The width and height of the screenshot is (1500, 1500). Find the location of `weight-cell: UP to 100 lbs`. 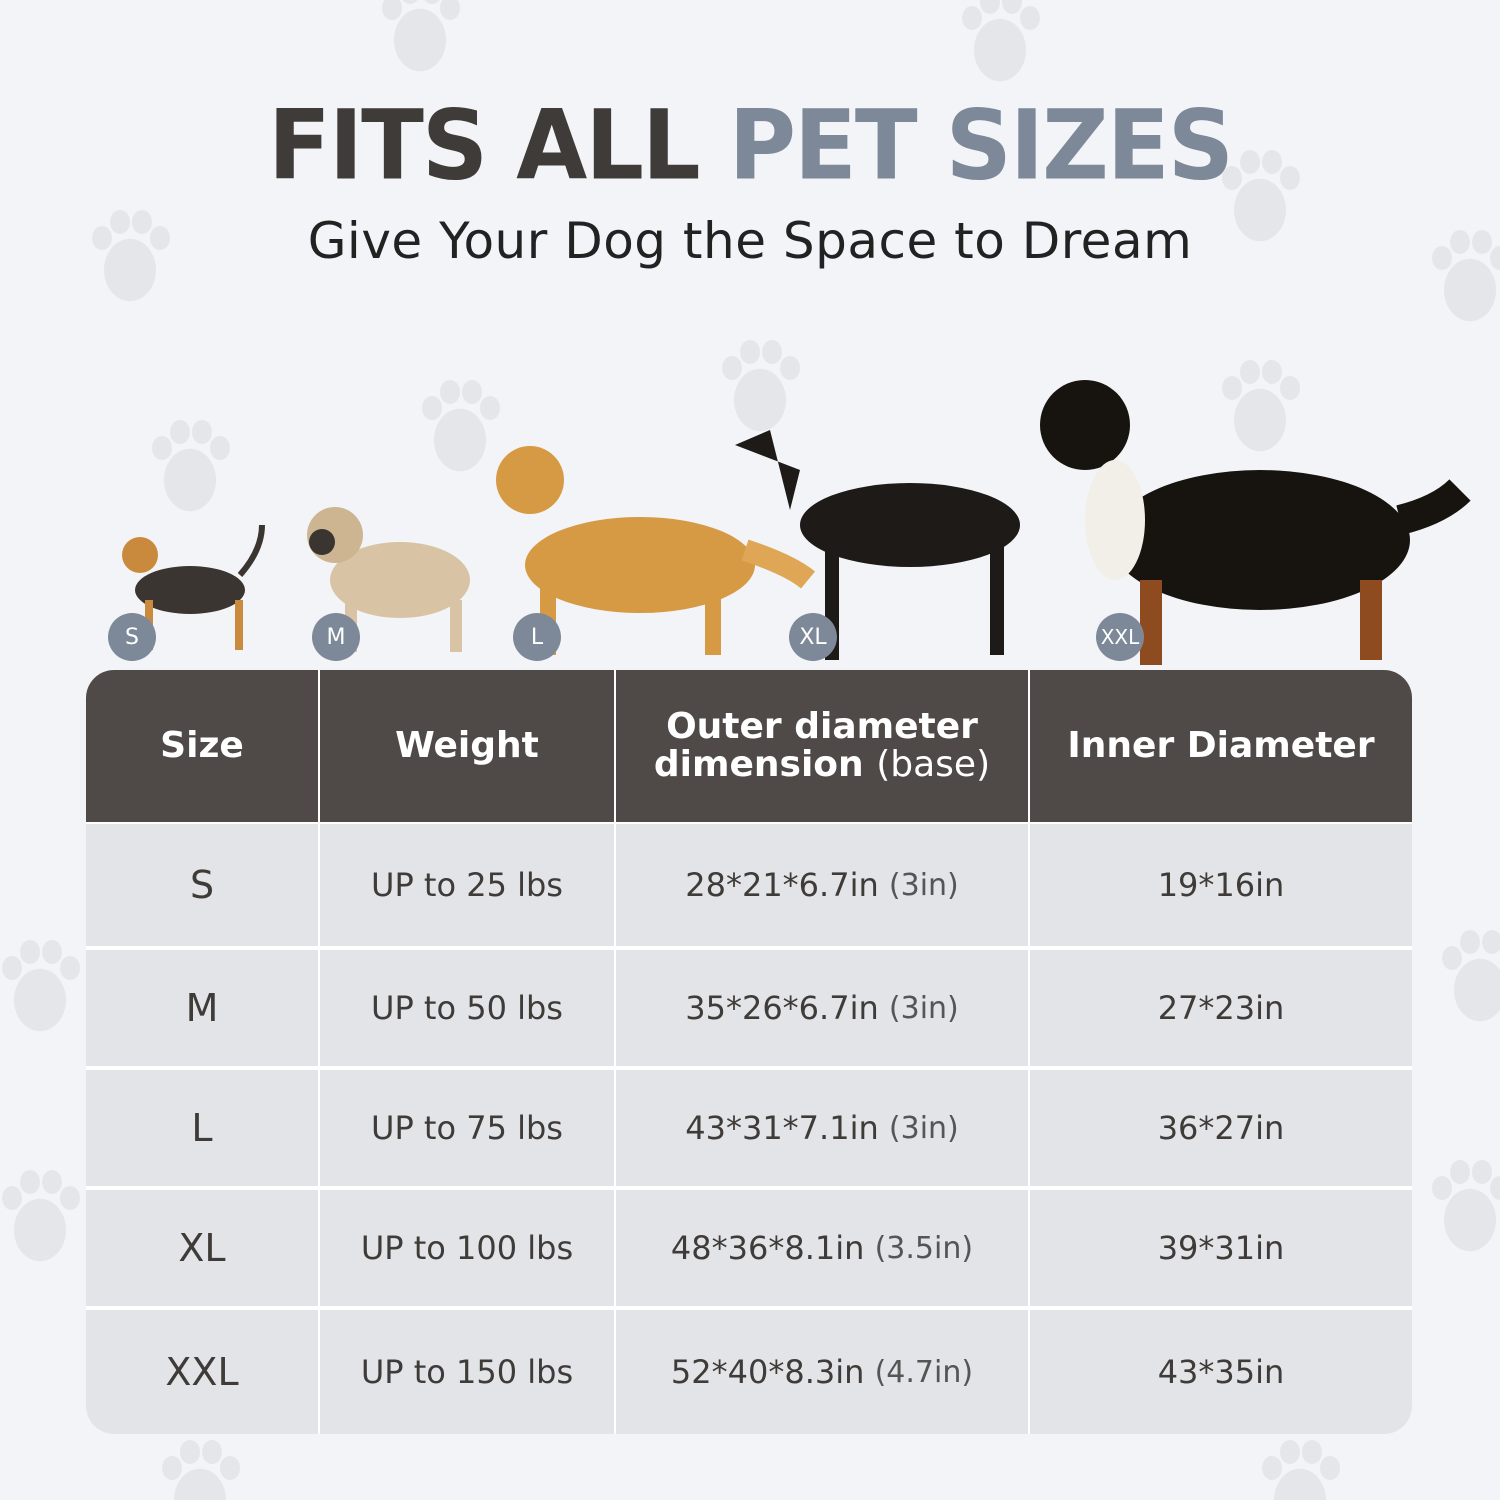

weight-cell: UP to 100 lbs is located at coordinates (467, 1248).